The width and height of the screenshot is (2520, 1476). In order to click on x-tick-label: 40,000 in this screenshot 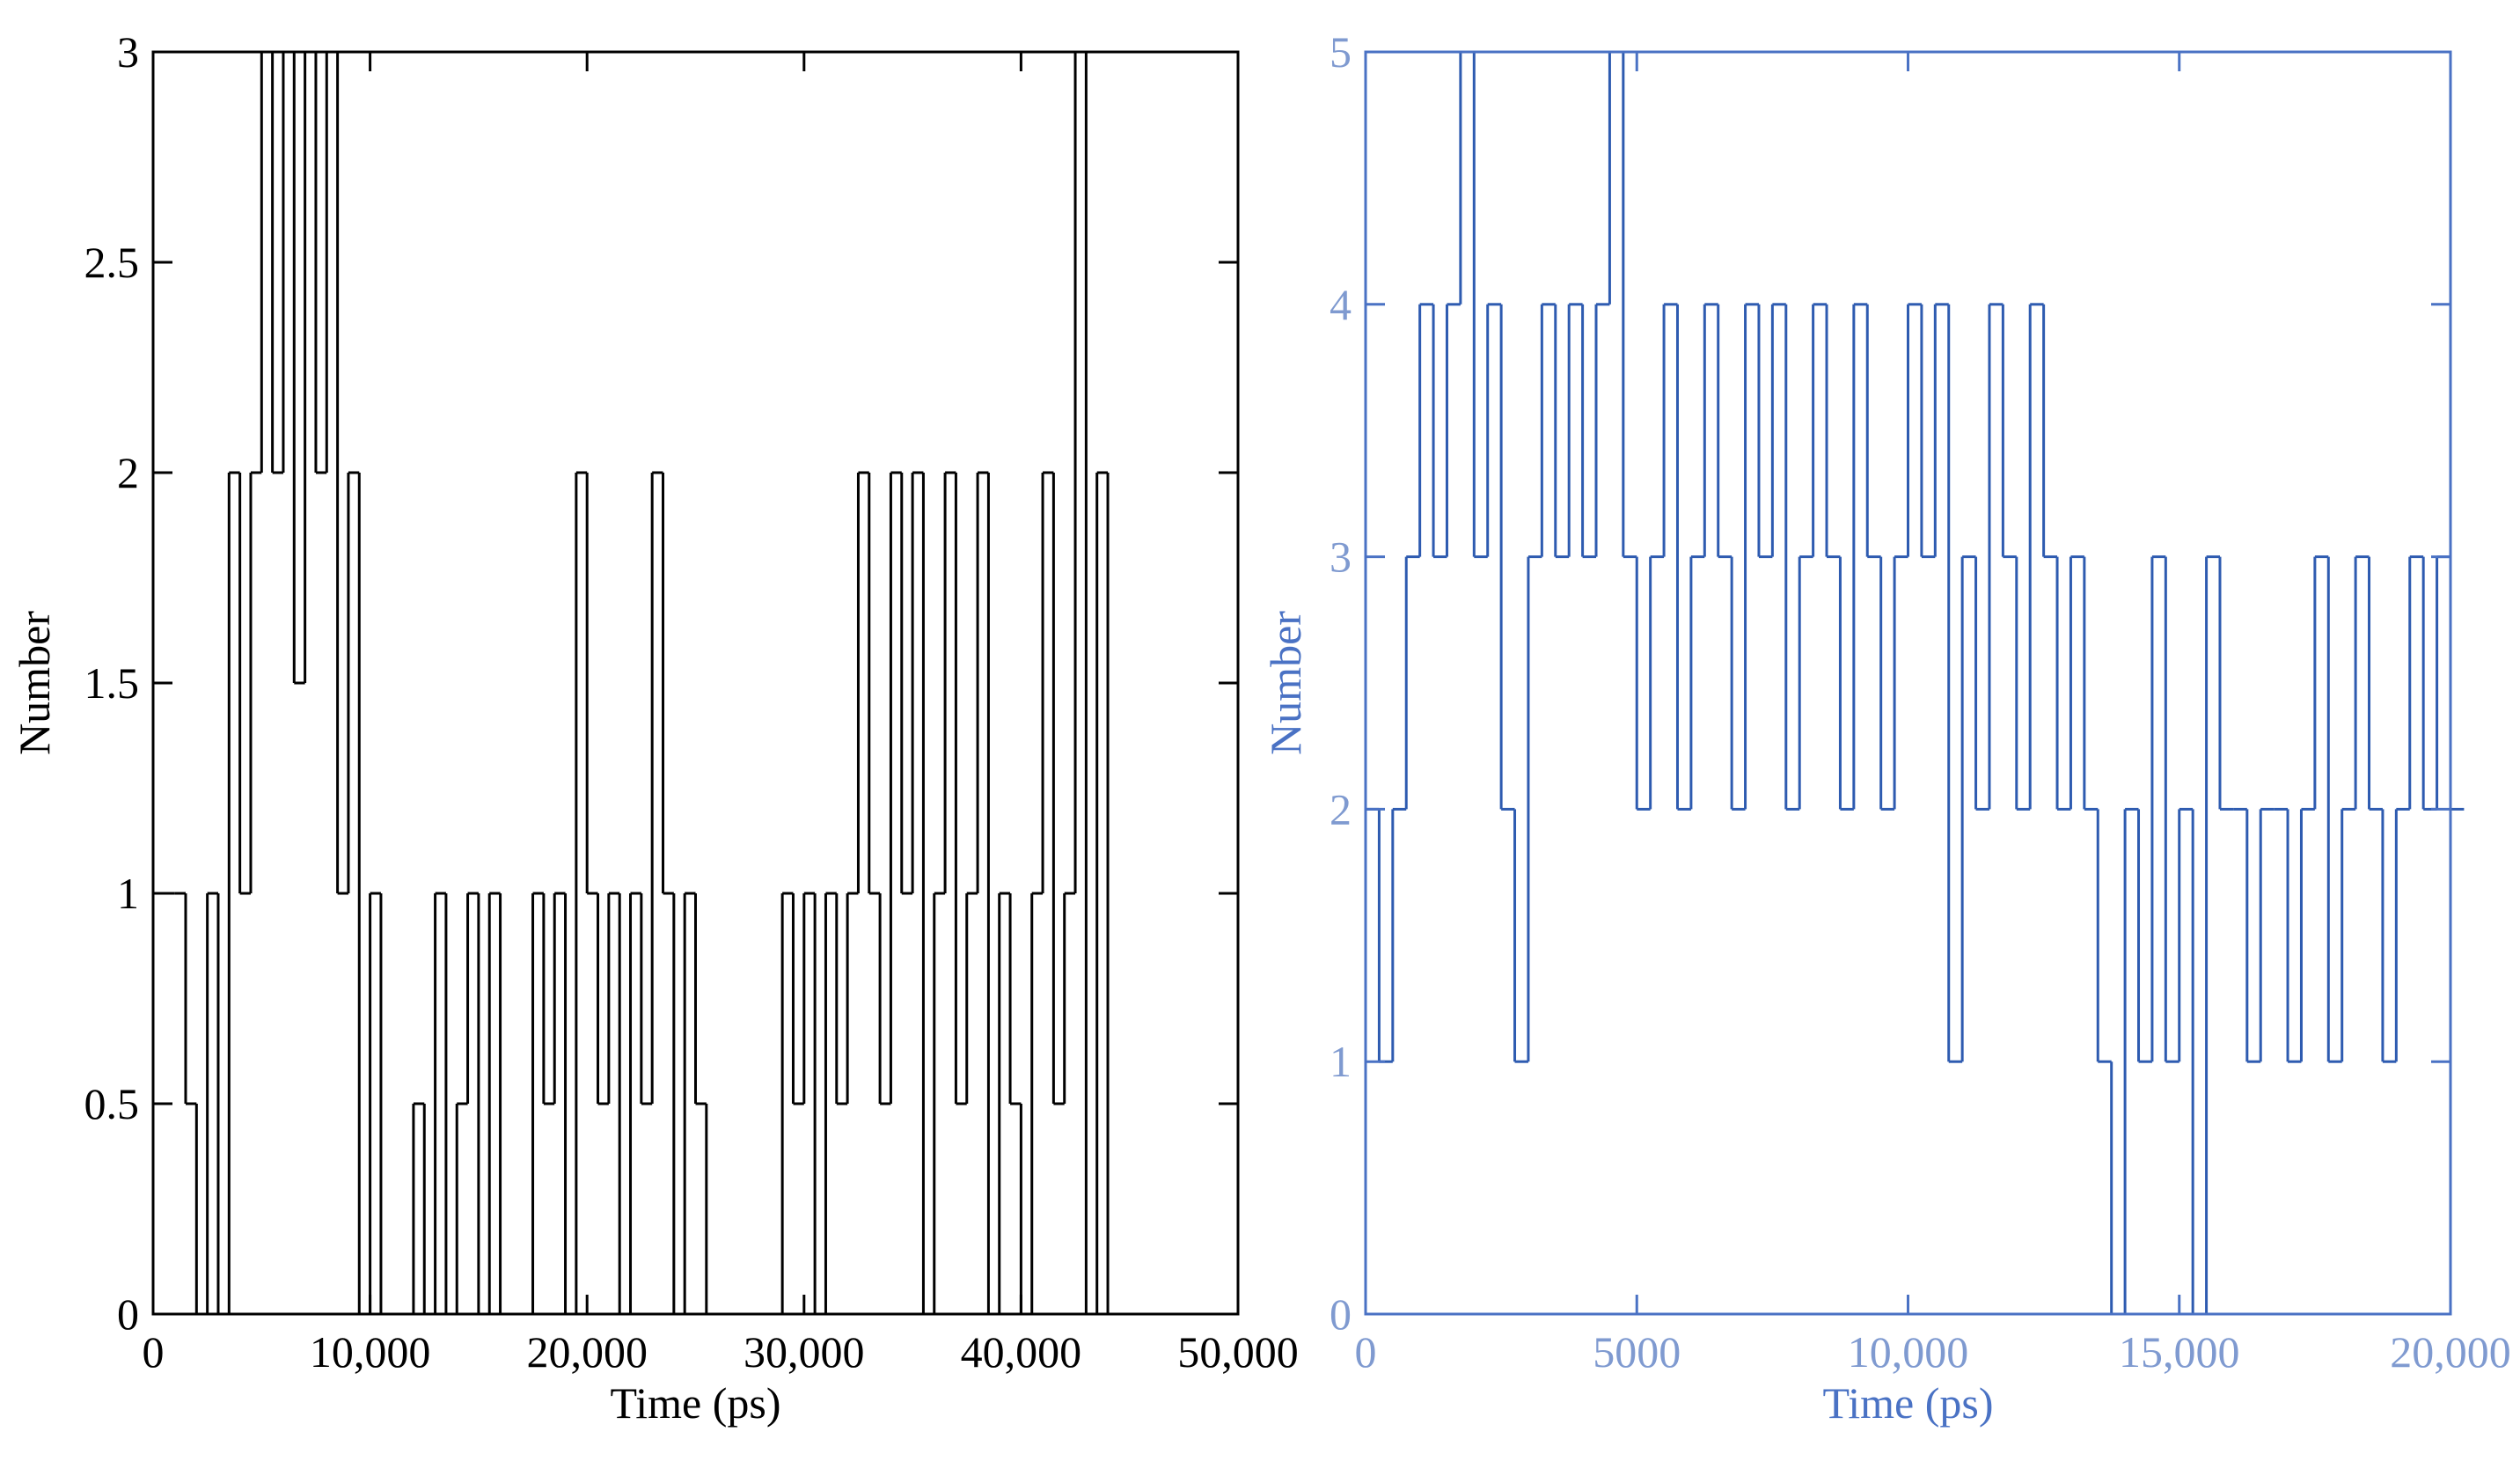, I will do `click(1021, 1352)`.